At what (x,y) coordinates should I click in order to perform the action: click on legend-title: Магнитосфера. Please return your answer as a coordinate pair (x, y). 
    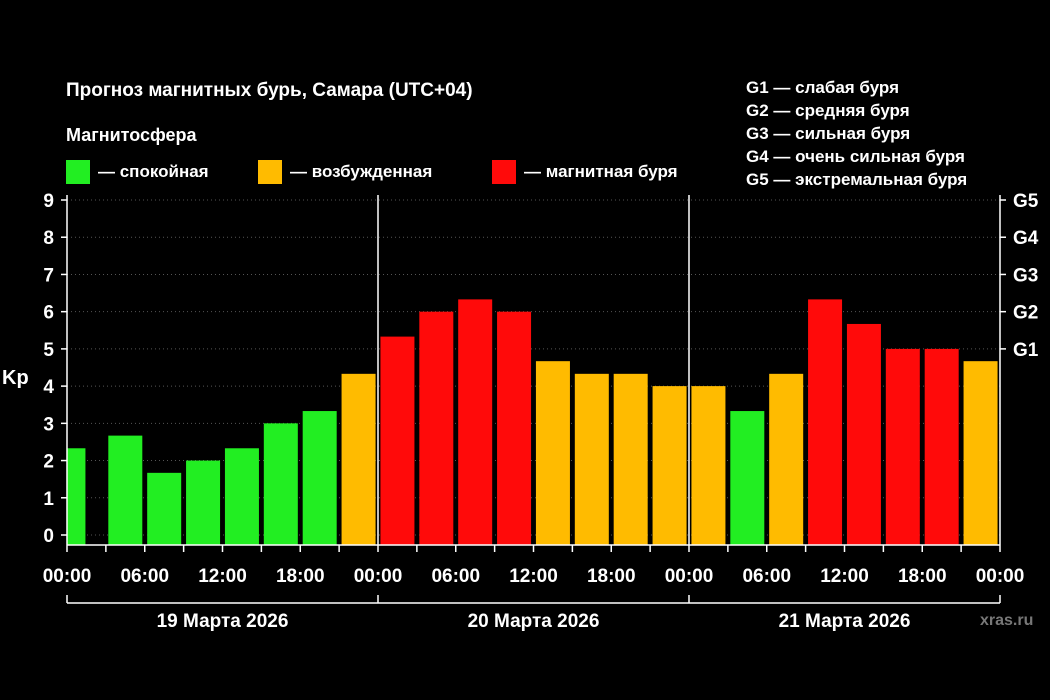
    Looking at the image, I should click on (131, 135).